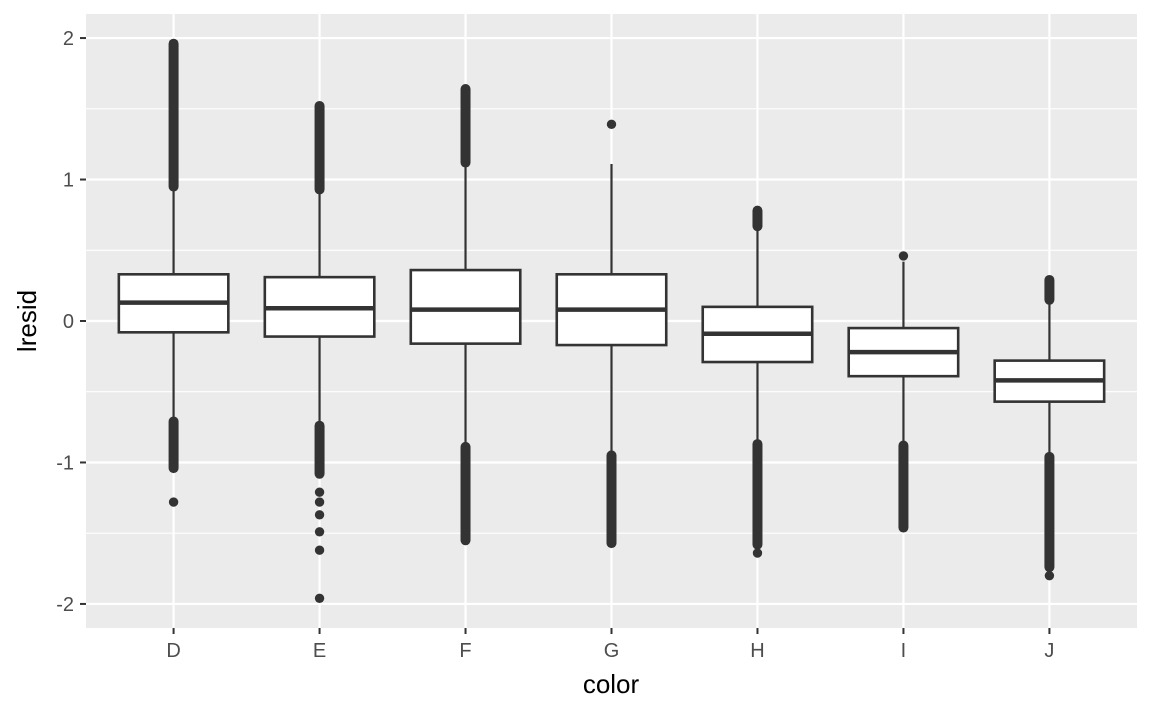 This screenshot has height=711, width=1152. What do you see at coordinates (465, 306) in the screenshot?
I see `iqr-box` at bounding box center [465, 306].